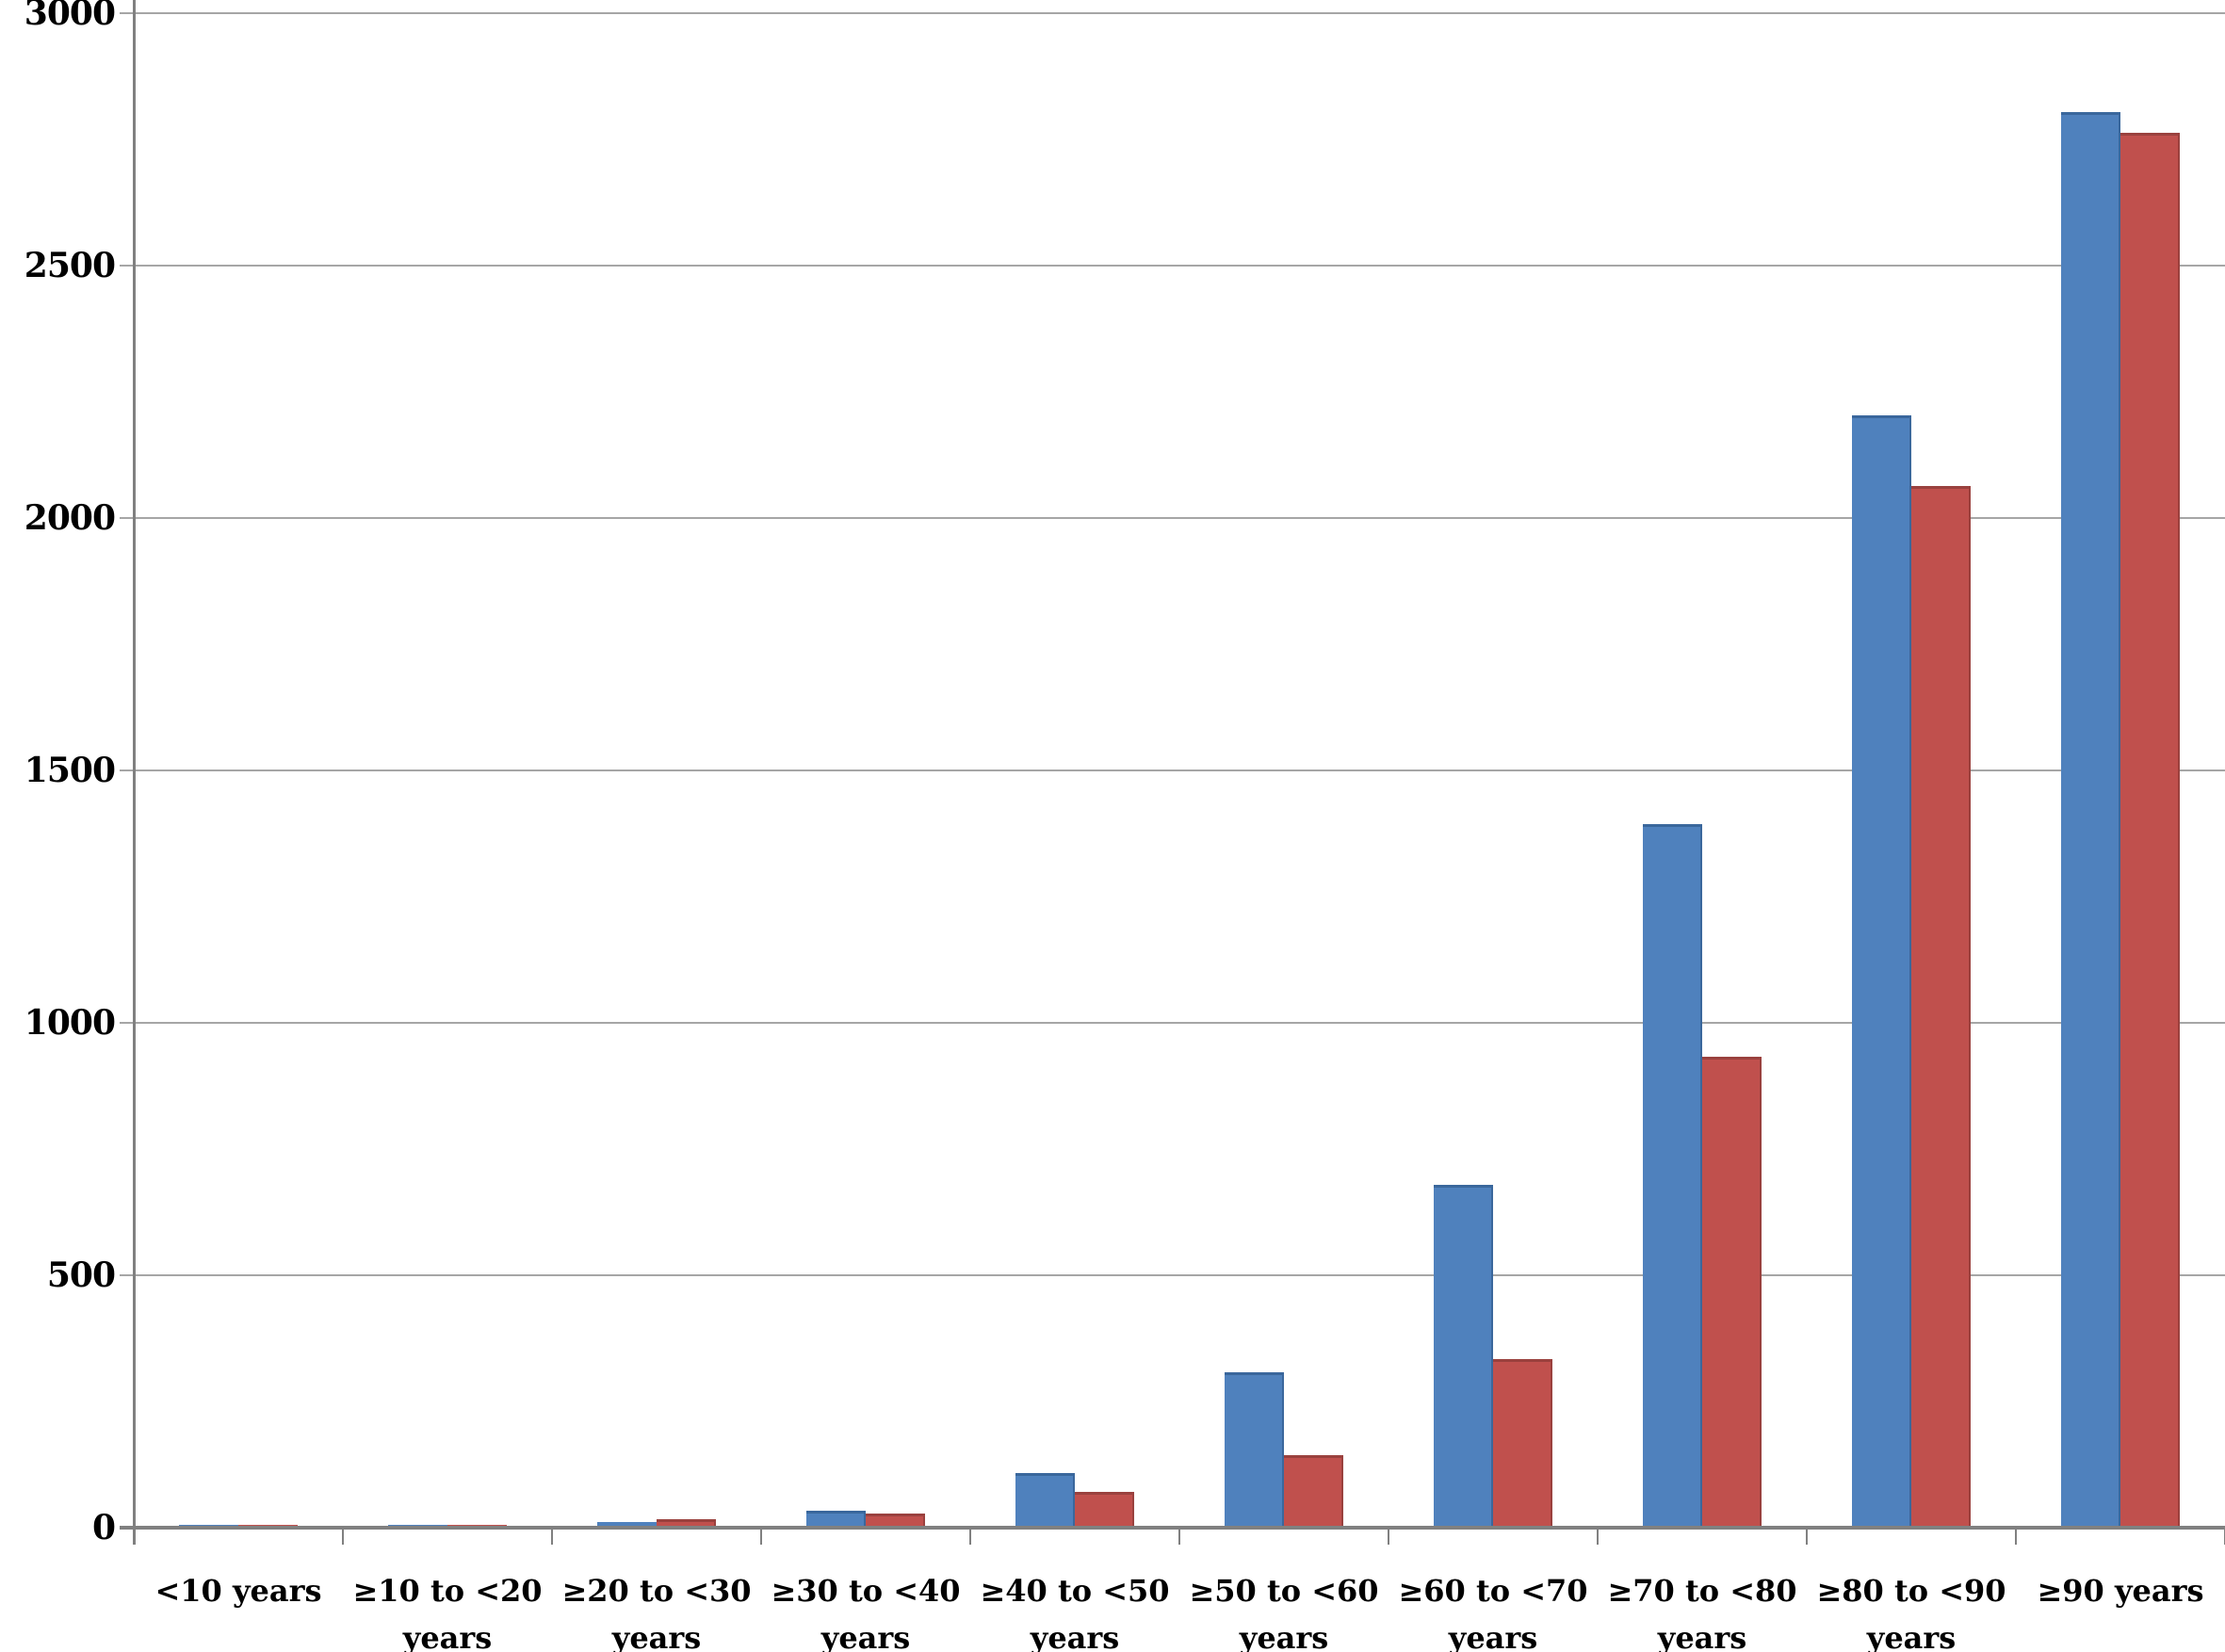 The height and width of the screenshot is (1652, 2225). Describe the element at coordinates (896, 1519) in the screenshot. I see `bar-red-series-cat4` at that location.